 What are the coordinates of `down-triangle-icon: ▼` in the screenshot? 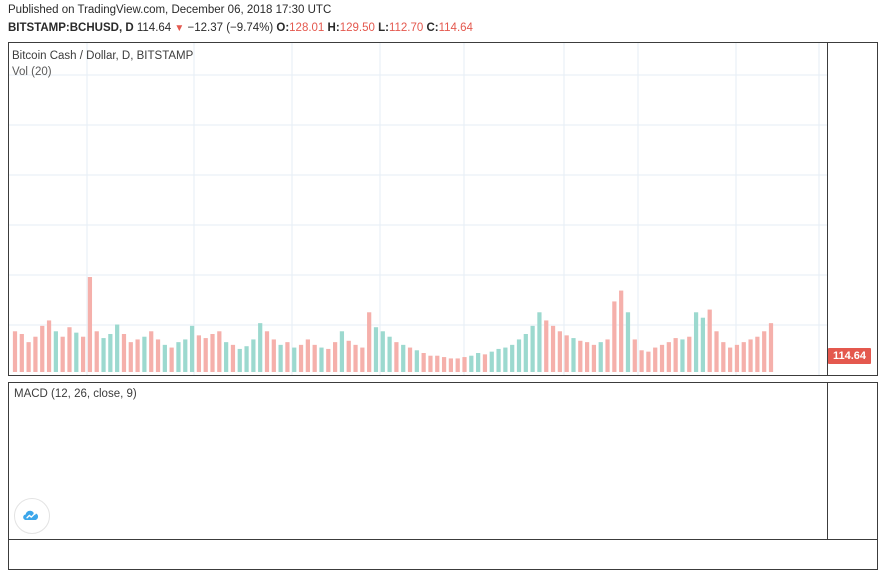 It's located at (179, 28).